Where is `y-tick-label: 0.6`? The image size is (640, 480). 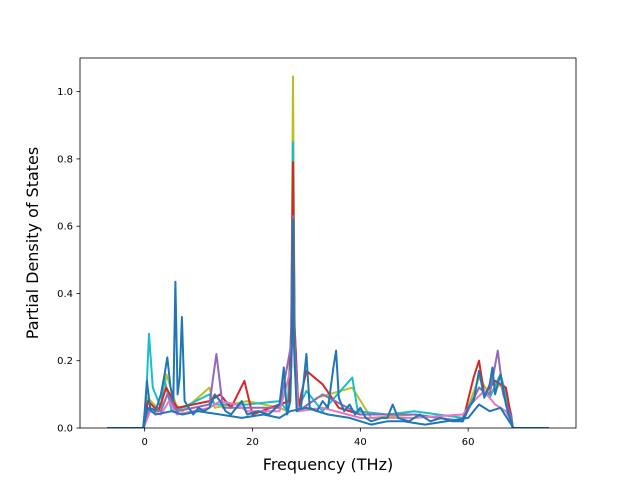 y-tick-label: 0.6 is located at coordinates (65, 227).